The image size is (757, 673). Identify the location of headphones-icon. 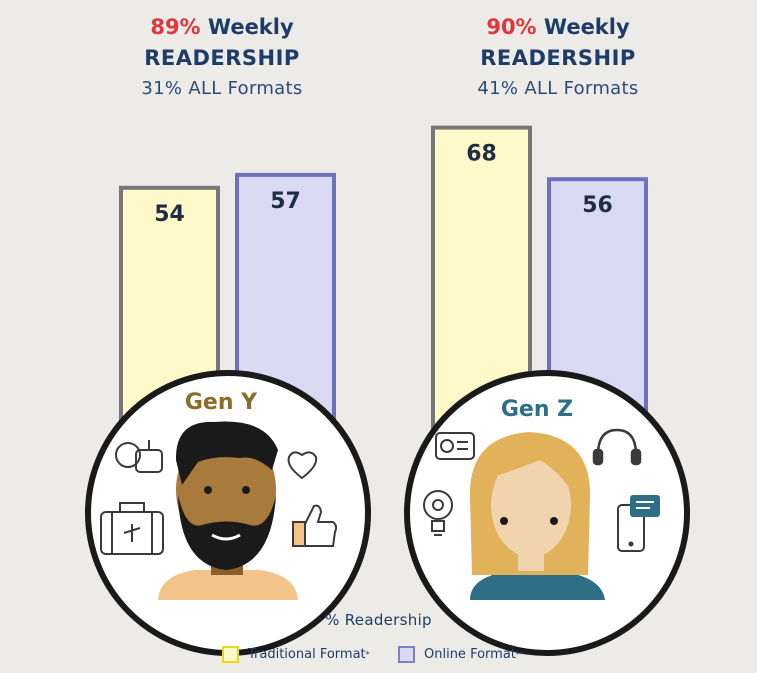
(617, 447).